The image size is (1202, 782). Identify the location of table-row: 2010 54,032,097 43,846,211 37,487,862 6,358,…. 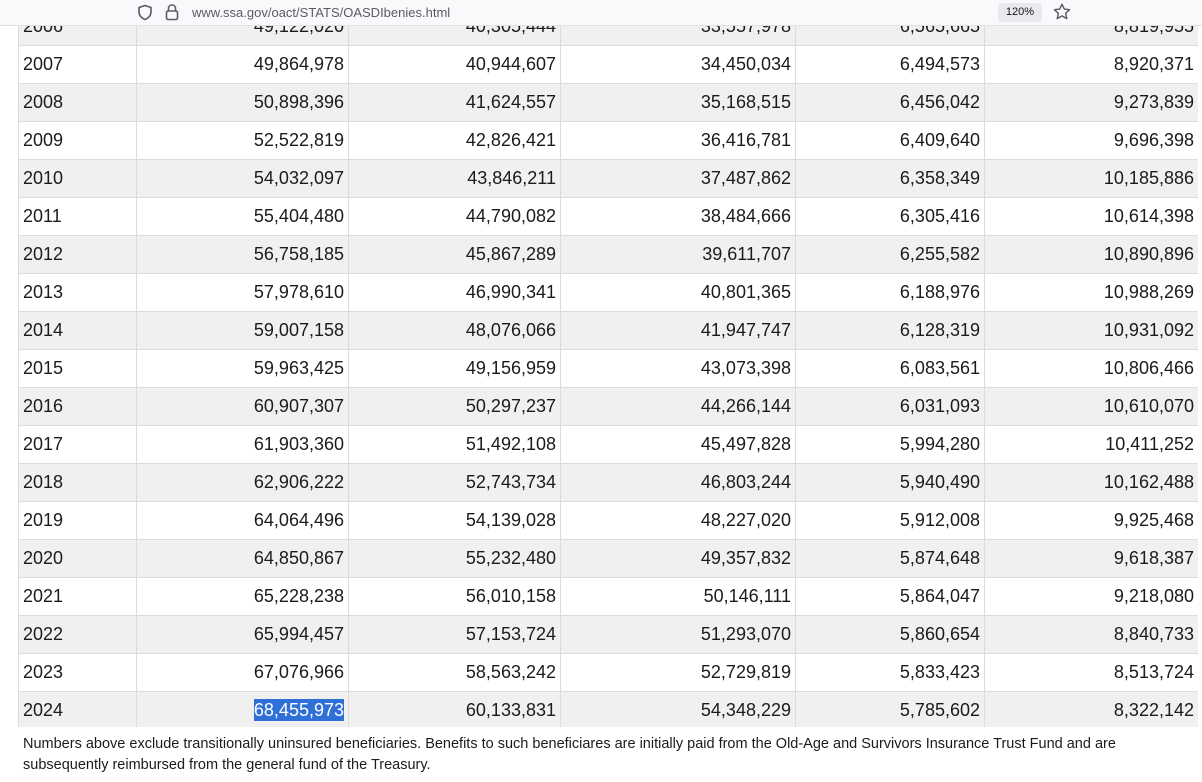
(608, 178).